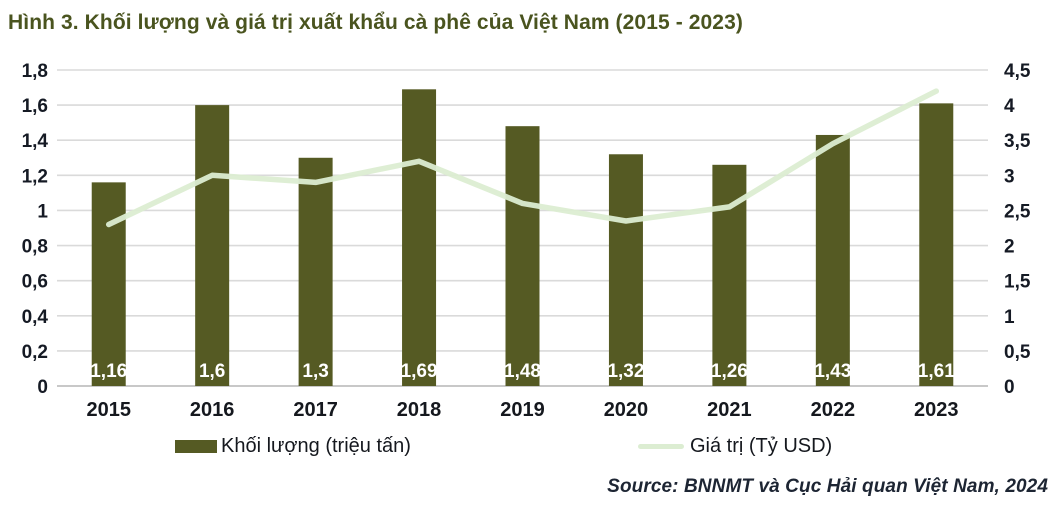 Image resolution: width=1056 pixels, height=514 pixels. Describe the element at coordinates (1009, 317) in the screenshot. I see `right-axis-tick-label: 1` at that location.